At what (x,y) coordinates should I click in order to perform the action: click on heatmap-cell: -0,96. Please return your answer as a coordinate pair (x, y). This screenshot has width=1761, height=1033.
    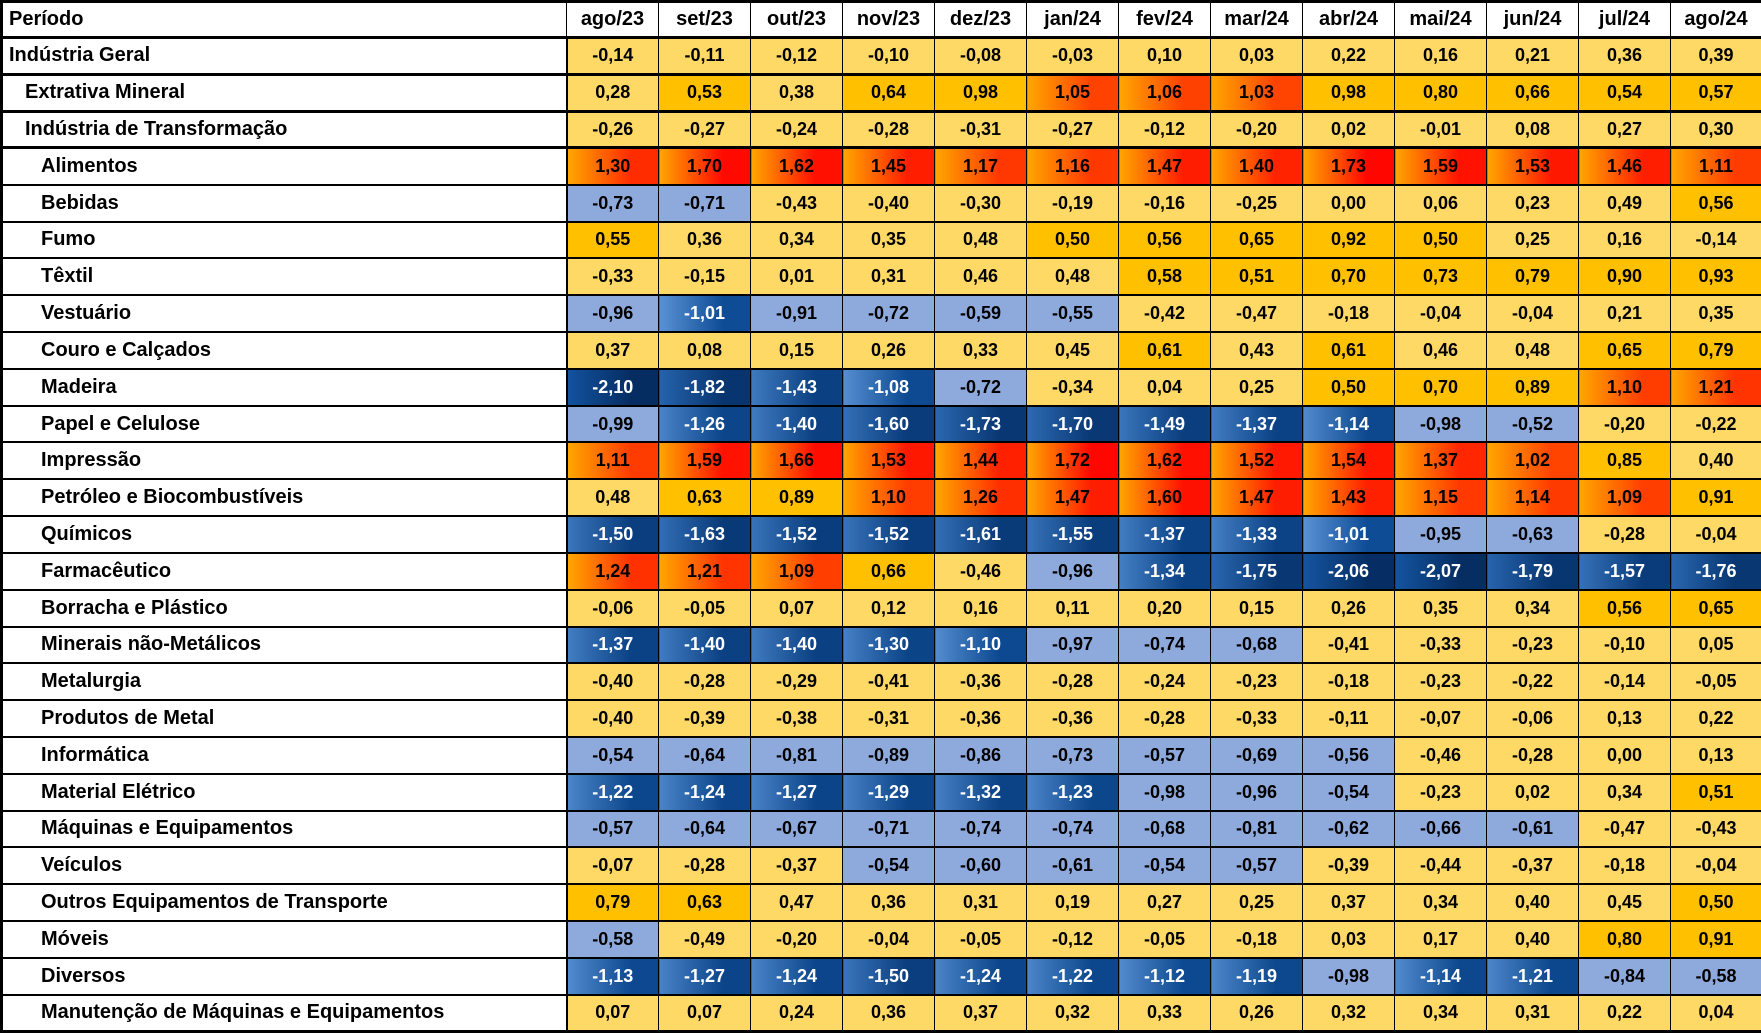
    Looking at the image, I should click on (612, 314).